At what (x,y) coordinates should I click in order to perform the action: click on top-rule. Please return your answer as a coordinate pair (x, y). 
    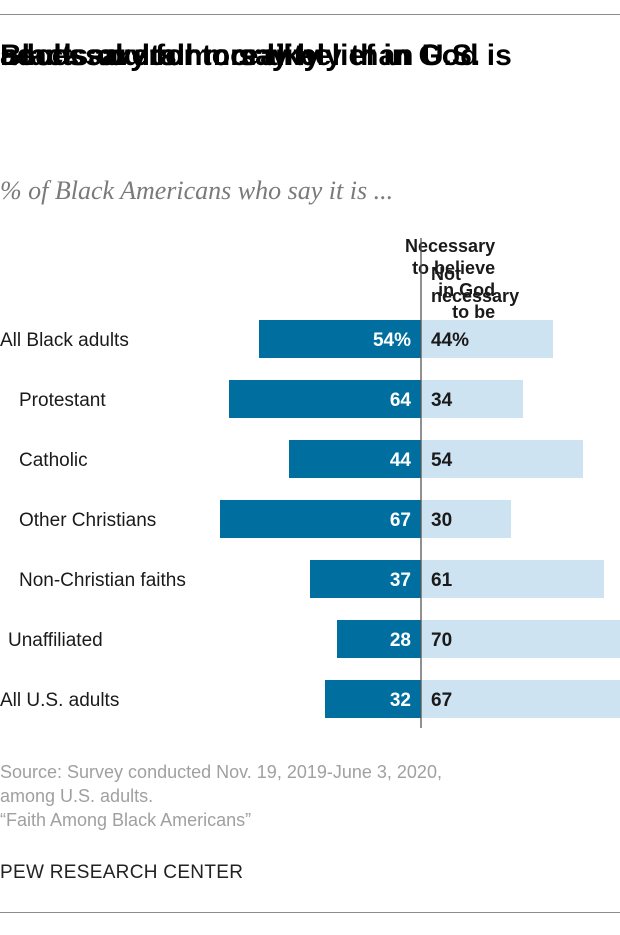
    Looking at the image, I should click on (310, 14).